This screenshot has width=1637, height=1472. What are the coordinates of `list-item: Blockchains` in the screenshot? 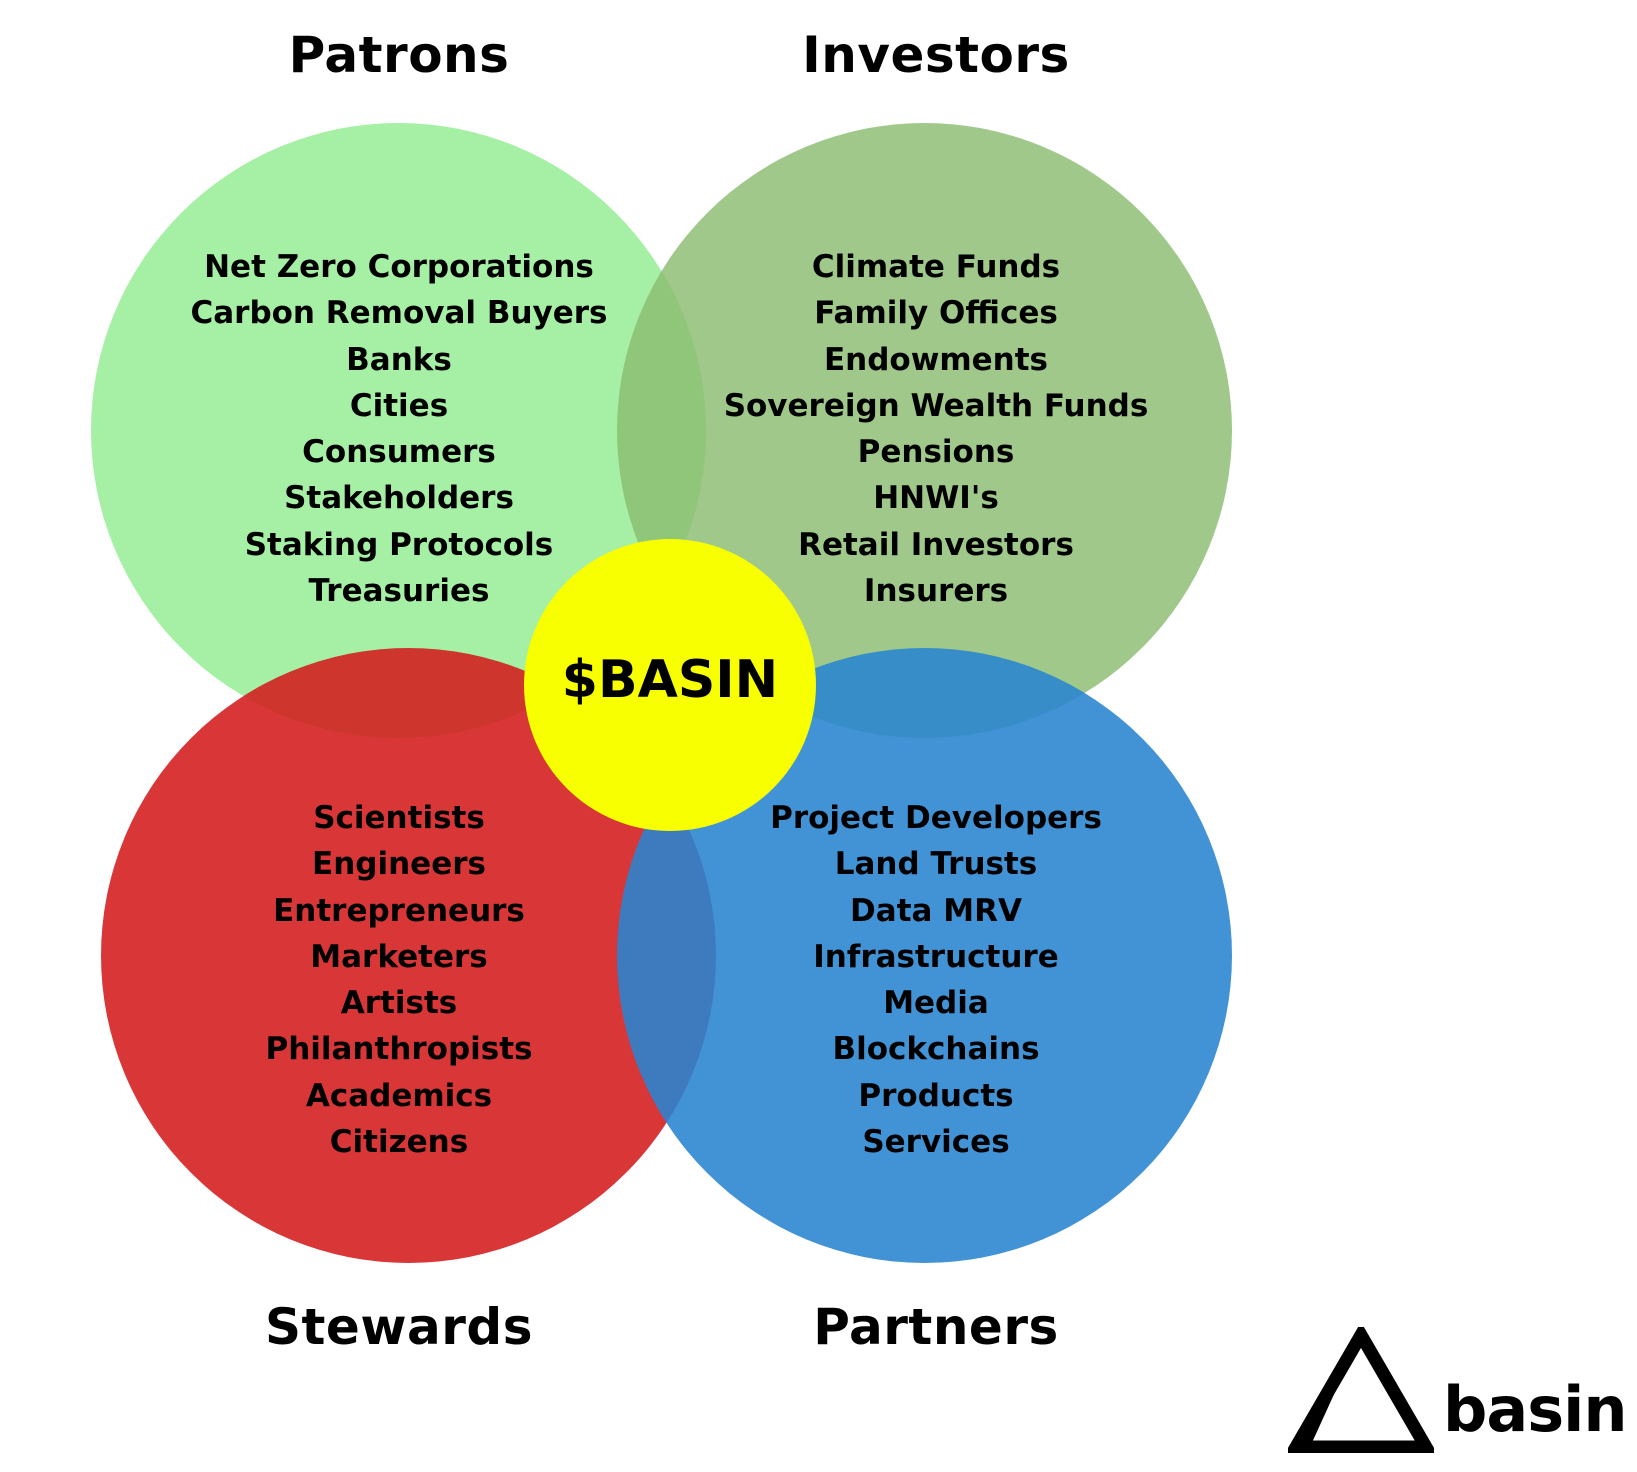 It's located at (936, 1049).